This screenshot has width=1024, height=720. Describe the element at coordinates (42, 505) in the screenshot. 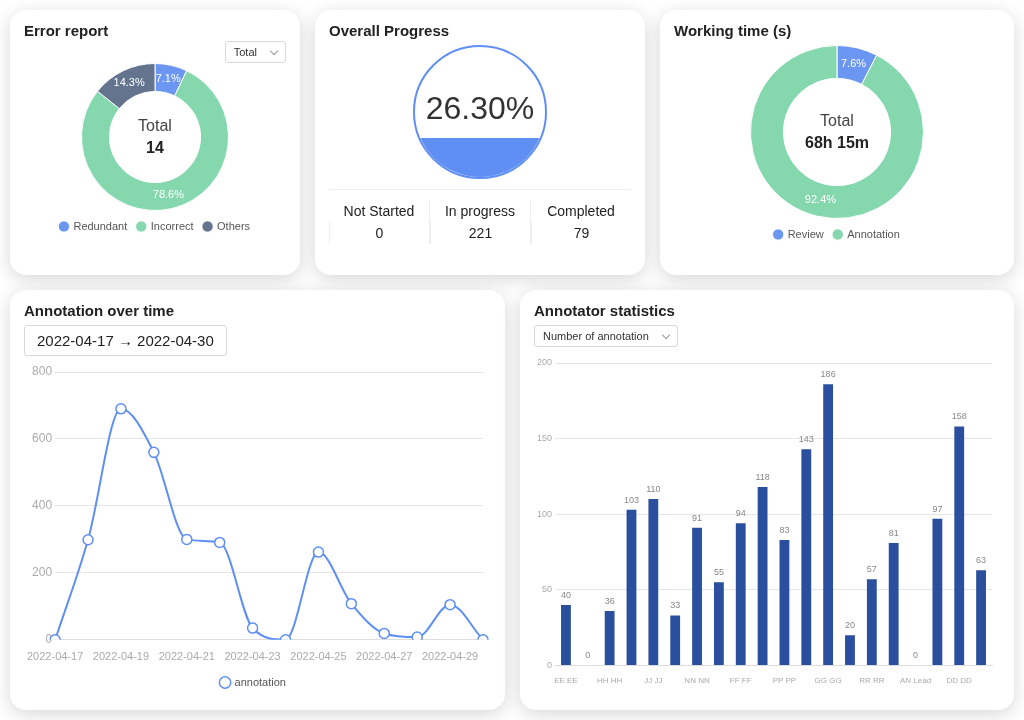

I see `y-tick-label: 400` at that location.